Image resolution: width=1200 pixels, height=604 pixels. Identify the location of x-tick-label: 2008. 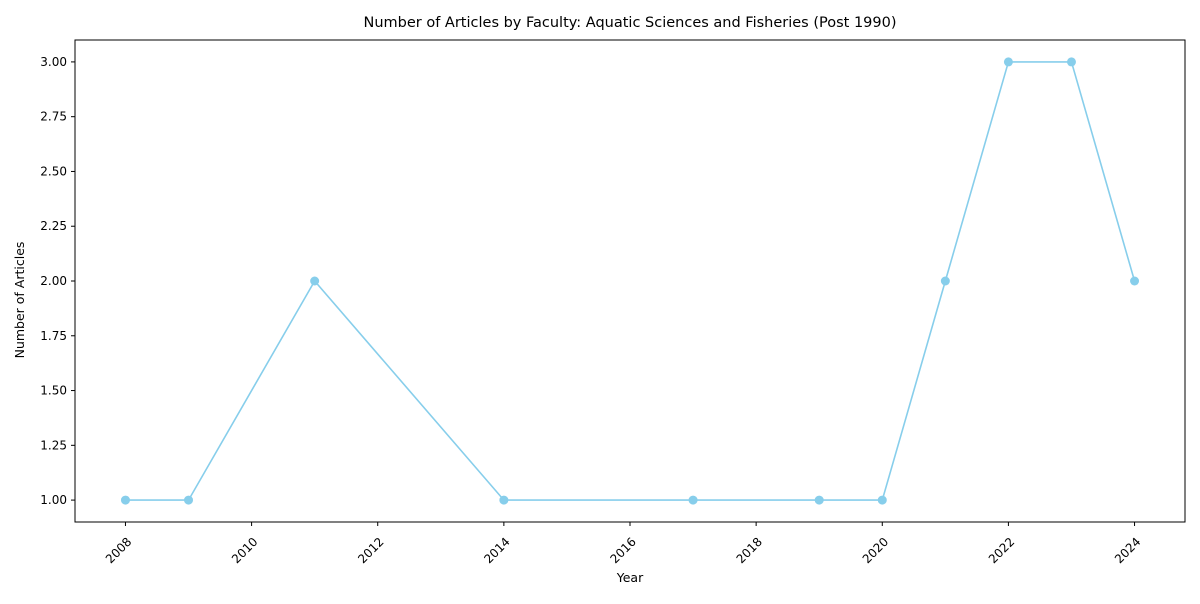
(118, 550).